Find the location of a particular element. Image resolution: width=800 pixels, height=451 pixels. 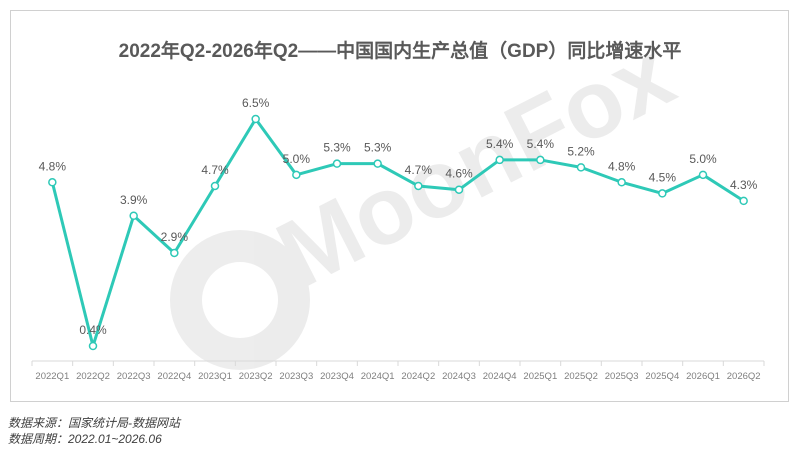

watermark-logo-icon is located at coordinates (240, 300).